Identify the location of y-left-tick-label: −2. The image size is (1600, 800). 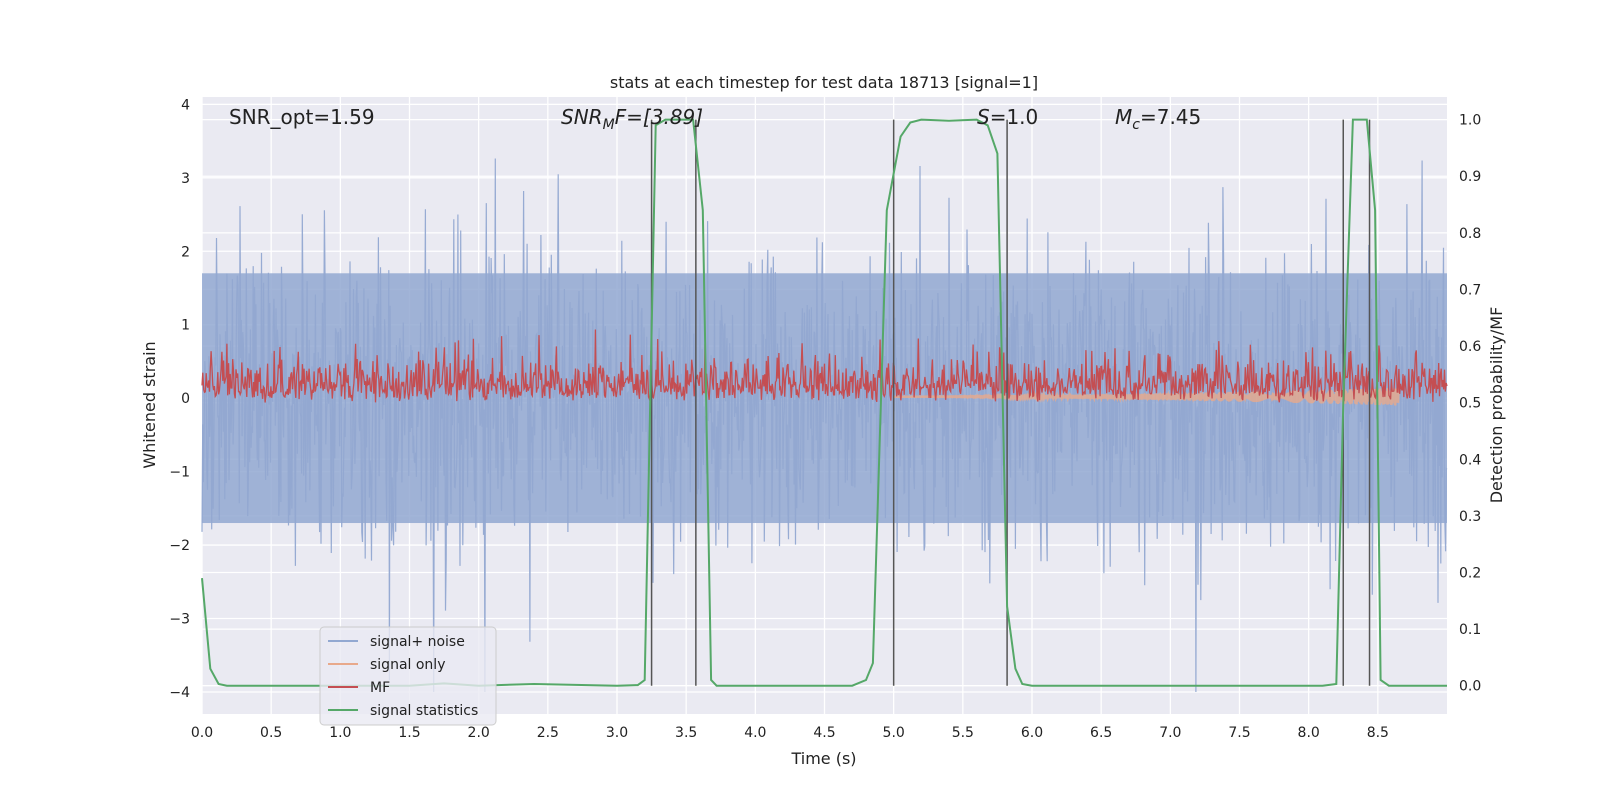
(179, 546).